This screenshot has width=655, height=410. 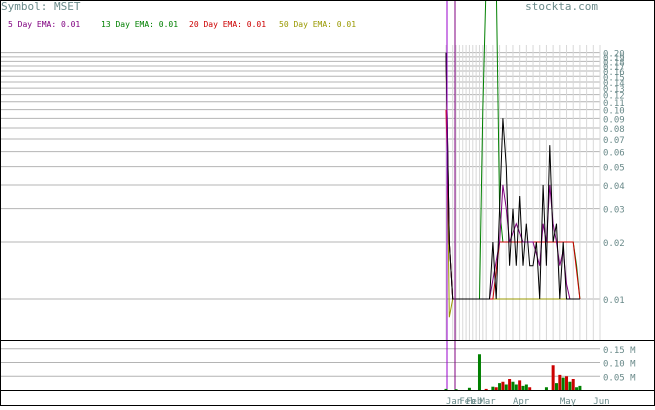 I want to click on price-tick-label: 0.07, so click(x=614, y=141).